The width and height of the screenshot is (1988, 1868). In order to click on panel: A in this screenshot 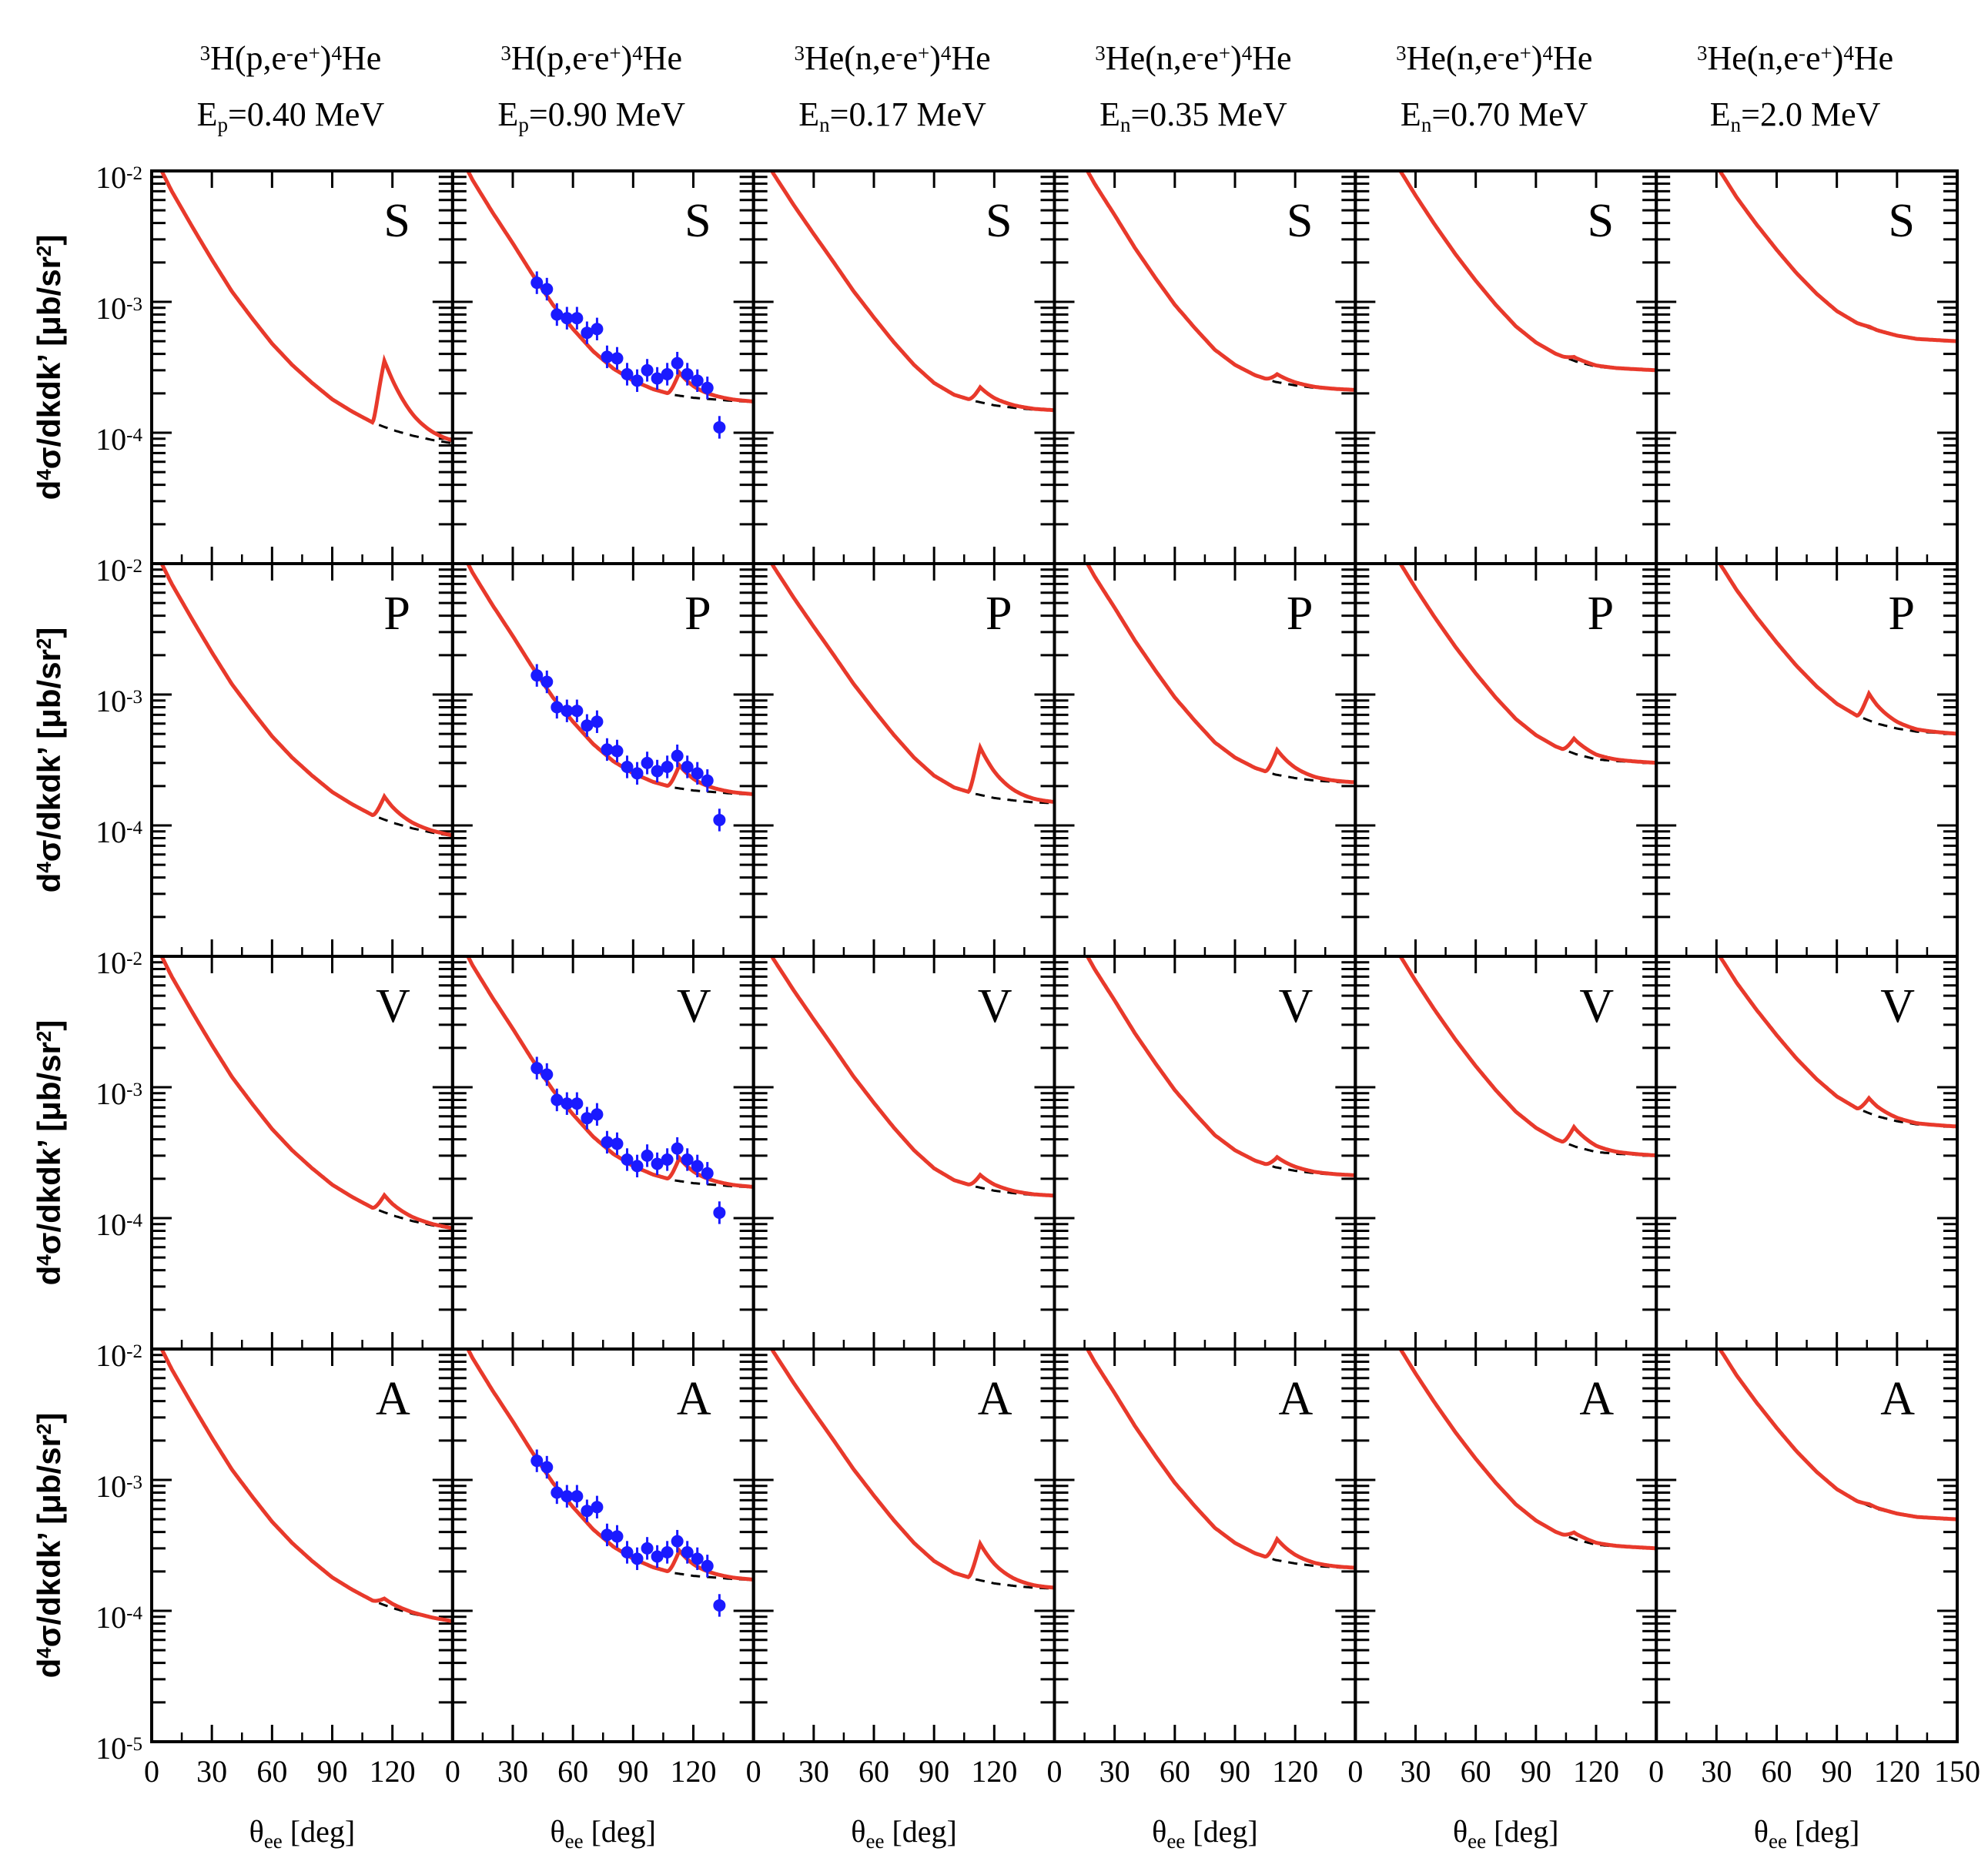, I will do `click(1807, 1545)`.